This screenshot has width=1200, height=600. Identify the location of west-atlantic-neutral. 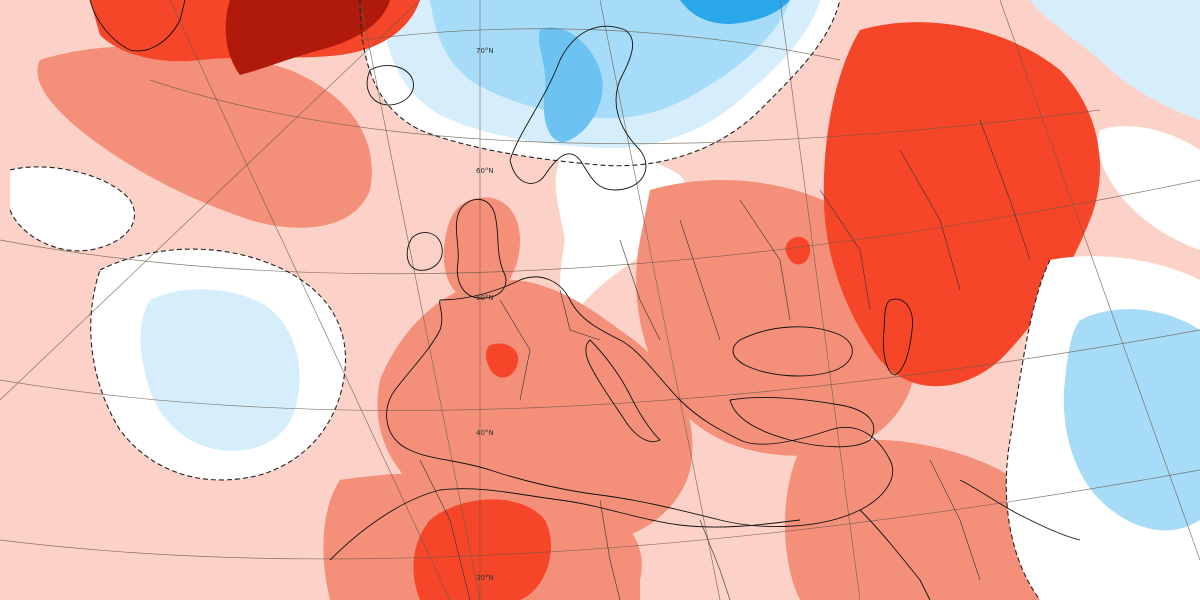
(72, 208).